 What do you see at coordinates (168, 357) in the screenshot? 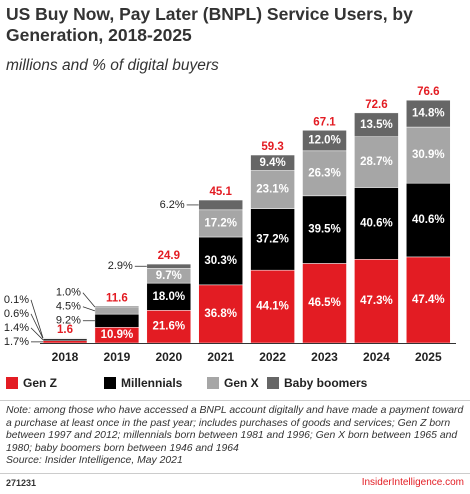
I see `x-tick-label: 2020` at bounding box center [168, 357].